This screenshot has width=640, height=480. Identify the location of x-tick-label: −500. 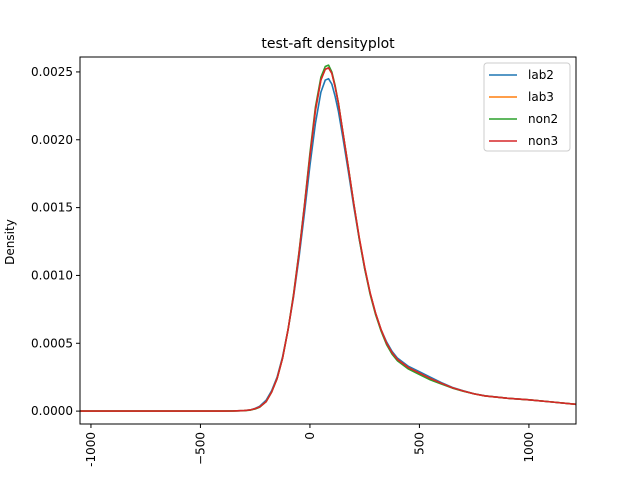
(200, 448).